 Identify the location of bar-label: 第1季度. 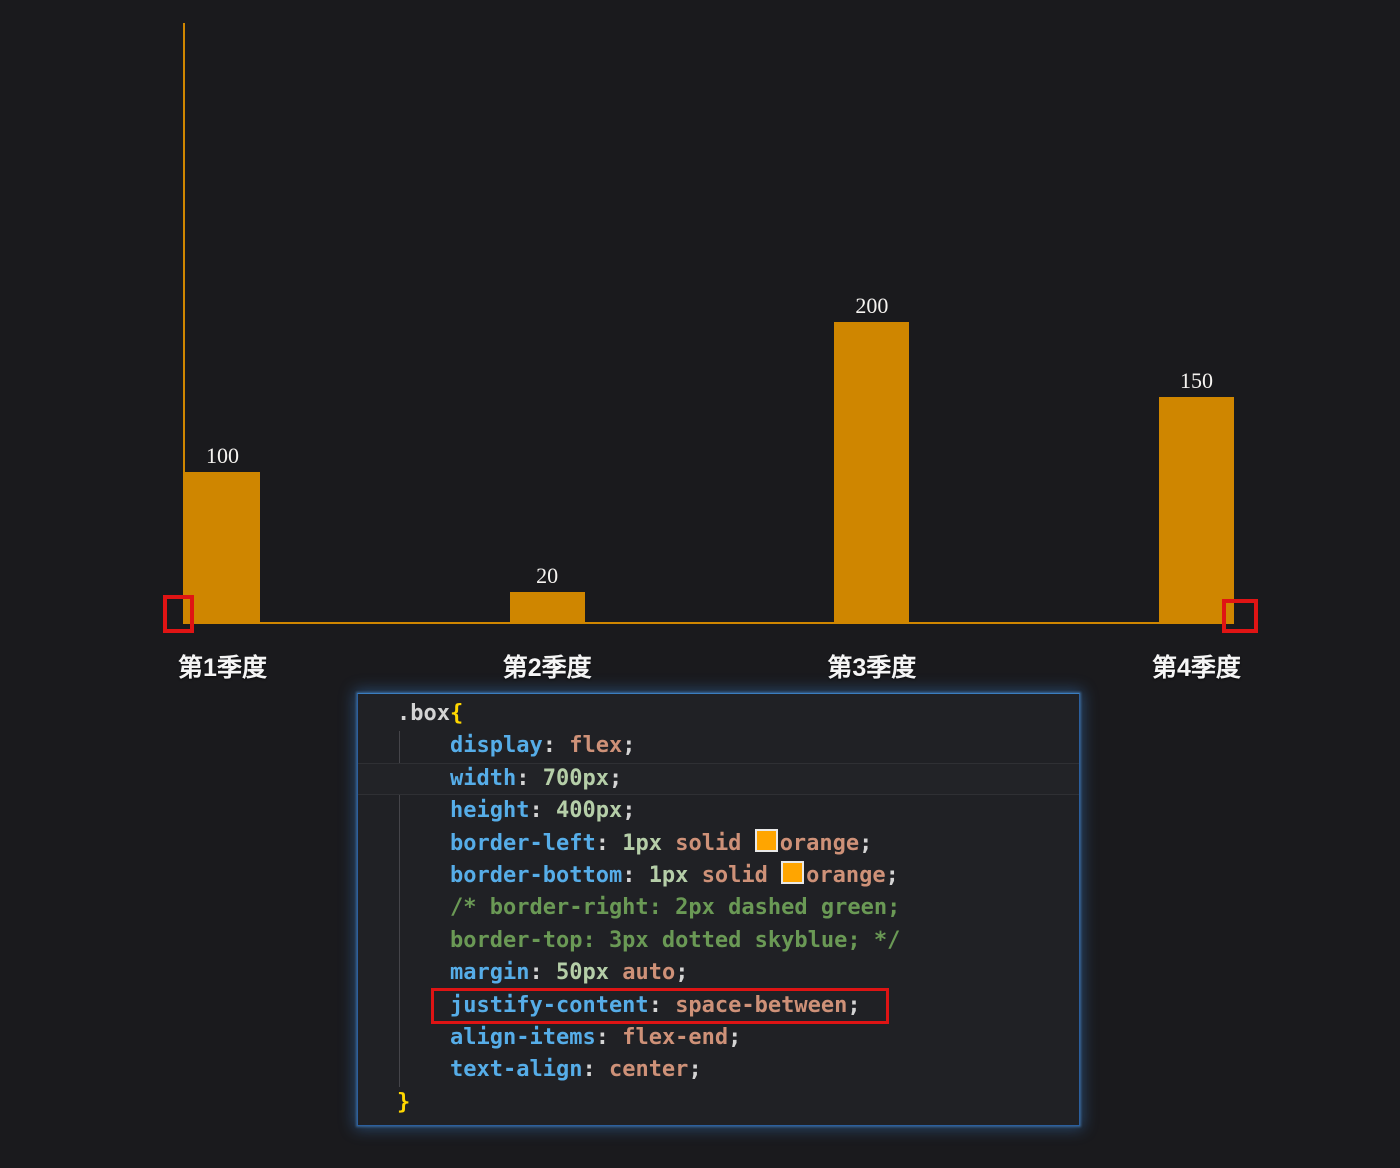
(222, 668).